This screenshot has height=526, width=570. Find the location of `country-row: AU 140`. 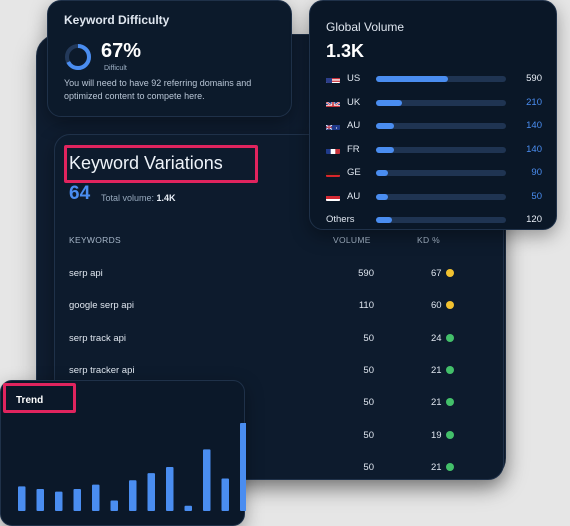

country-row: AU 140 is located at coordinates (434, 128).